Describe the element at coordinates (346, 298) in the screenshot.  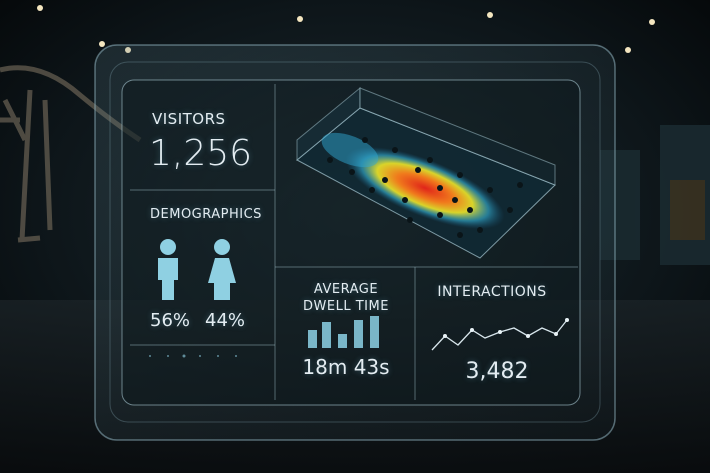
I see `dwell-label: AVERAGE DWELL TIME` at that location.